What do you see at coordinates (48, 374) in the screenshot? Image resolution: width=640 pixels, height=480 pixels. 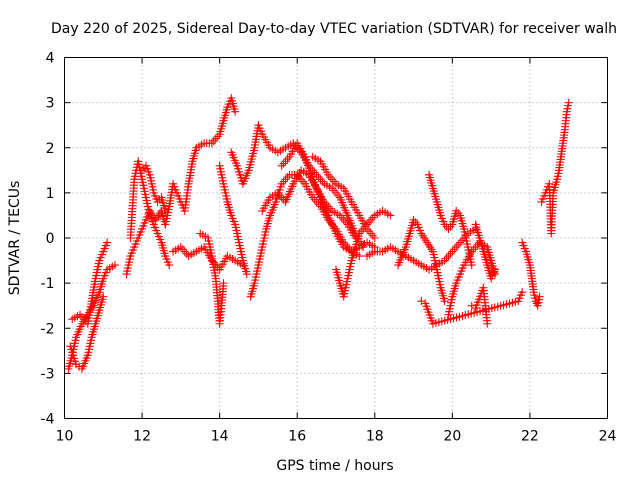 I see `y-tick-label: -3` at bounding box center [48, 374].